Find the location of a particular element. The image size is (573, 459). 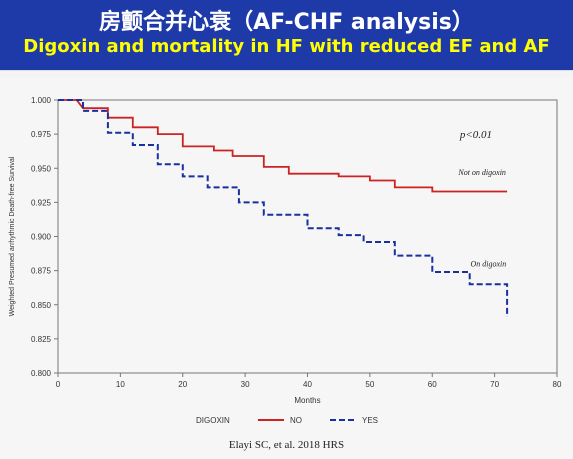

x-tick-label: 10 is located at coordinates (120, 384).